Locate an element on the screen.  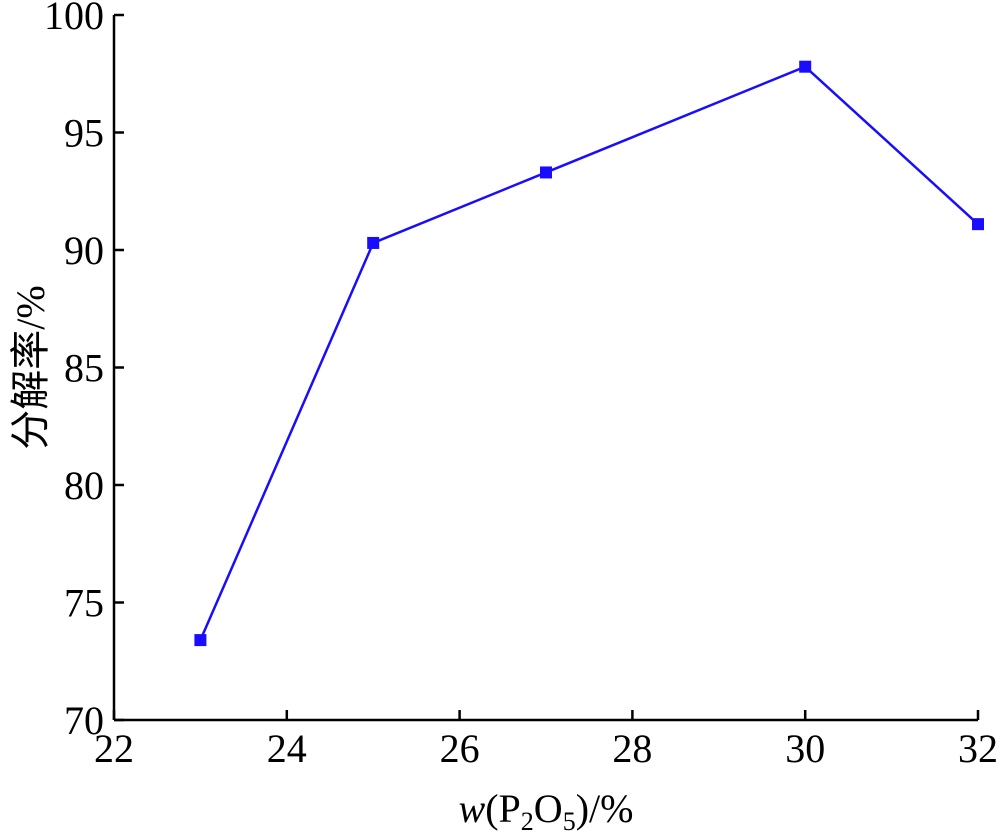
y-tick-label: 95 is located at coordinates (84, 133).